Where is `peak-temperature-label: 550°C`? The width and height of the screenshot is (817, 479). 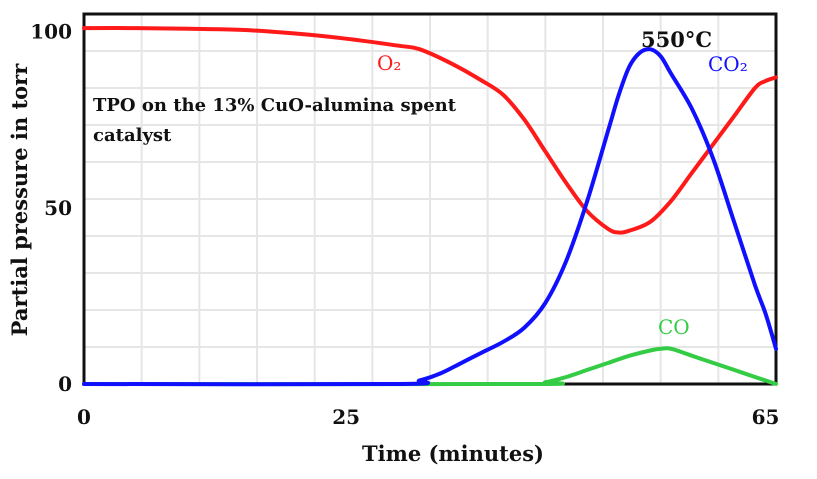 peak-temperature-label: 550°C is located at coordinates (676, 39).